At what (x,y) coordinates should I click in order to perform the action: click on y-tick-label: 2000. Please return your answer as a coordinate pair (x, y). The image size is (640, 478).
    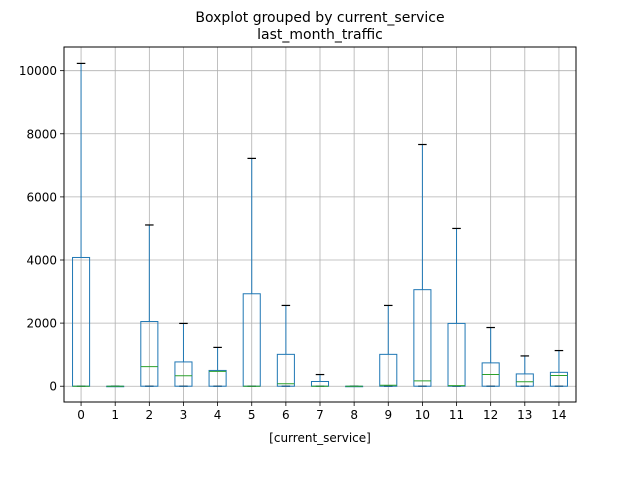
    Looking at the image, I should click on (41, 324).